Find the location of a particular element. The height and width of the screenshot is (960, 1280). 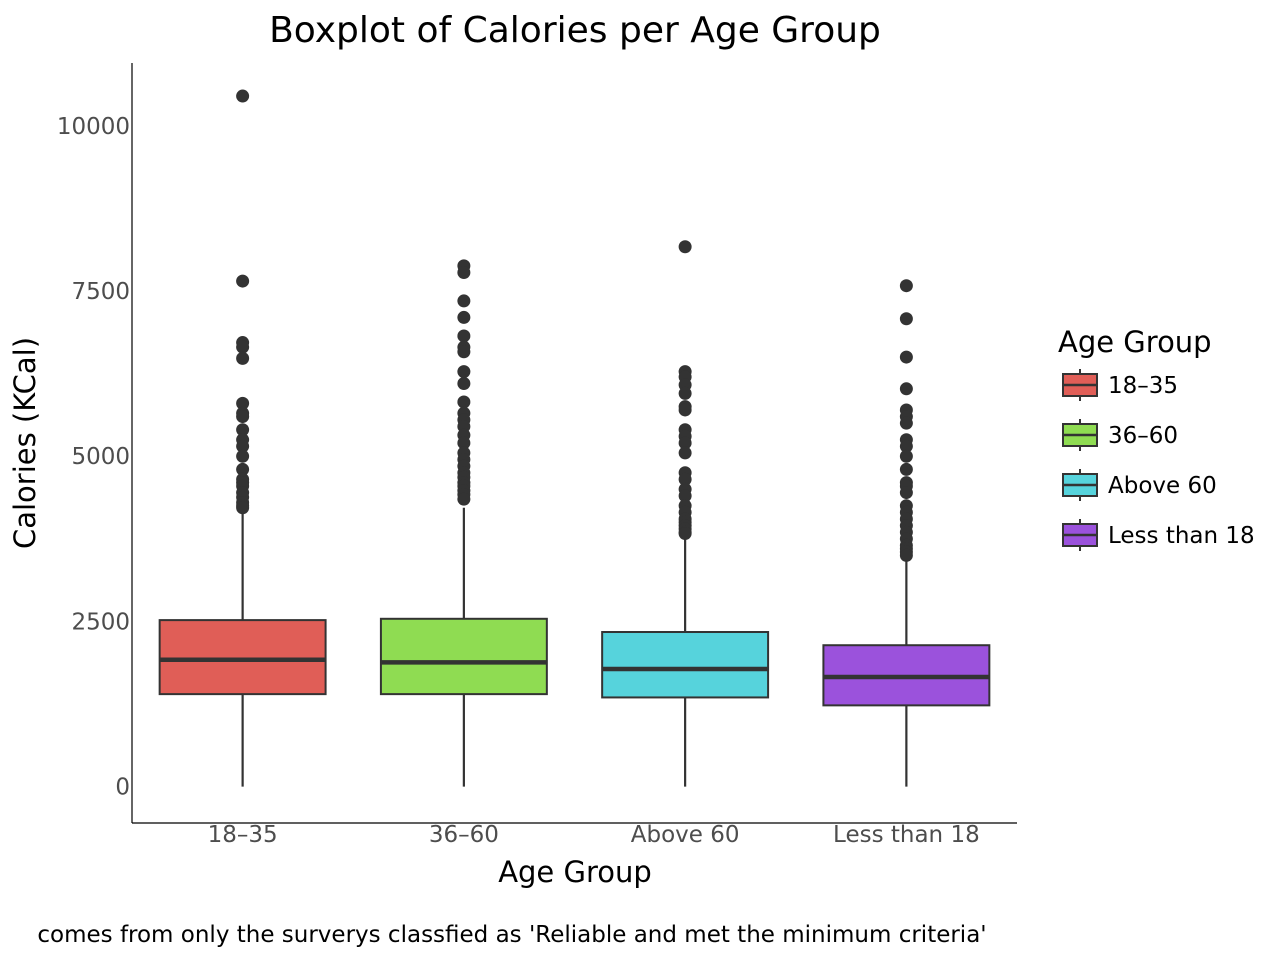

legend: Age Group 18–35 36–60 Above 60 Less than 18 is located at coordinates (1156, 438).